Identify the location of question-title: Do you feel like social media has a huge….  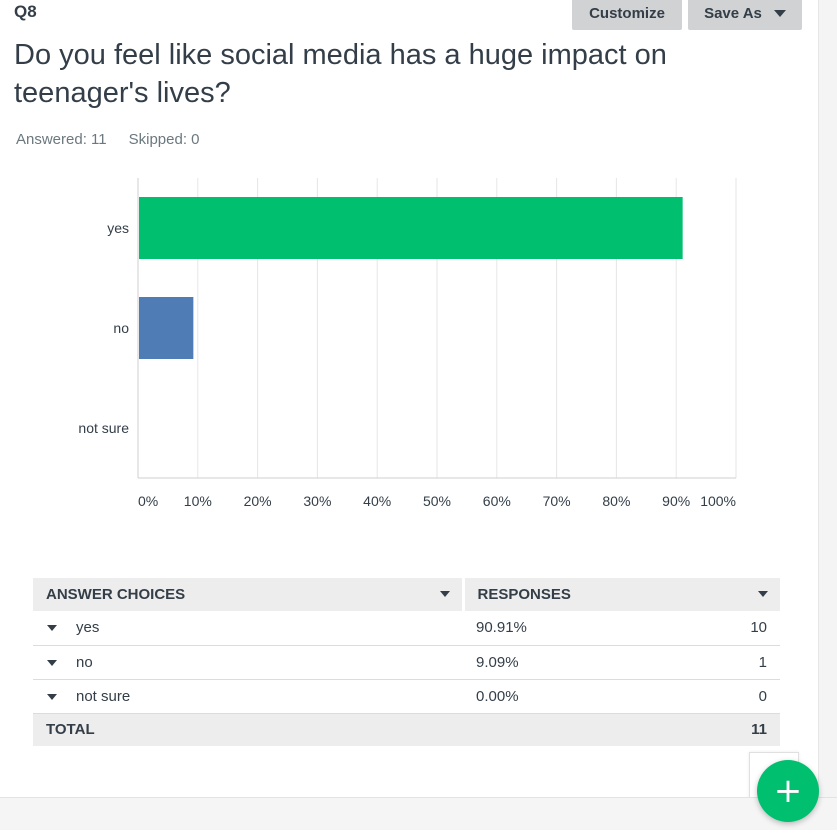
(340, 74).